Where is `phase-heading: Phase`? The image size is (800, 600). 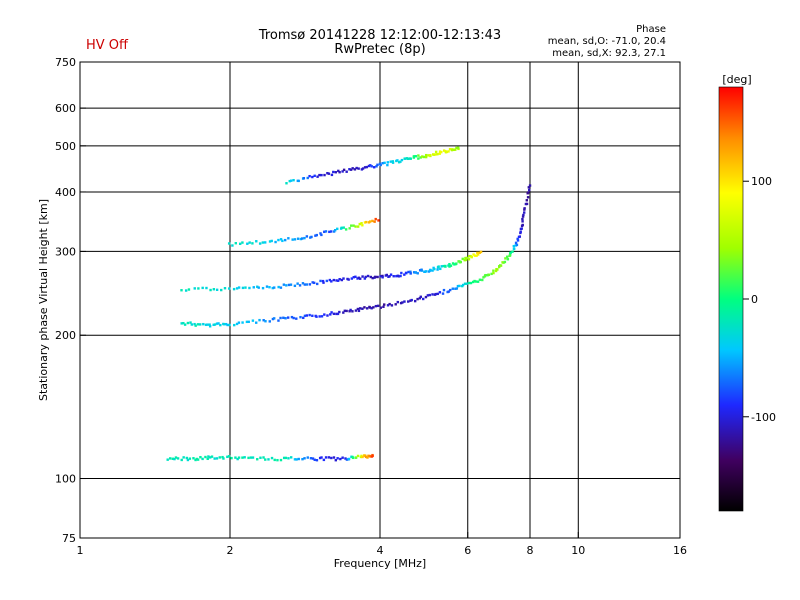
phase-heading: Phase is located at coordinates (651, 29).